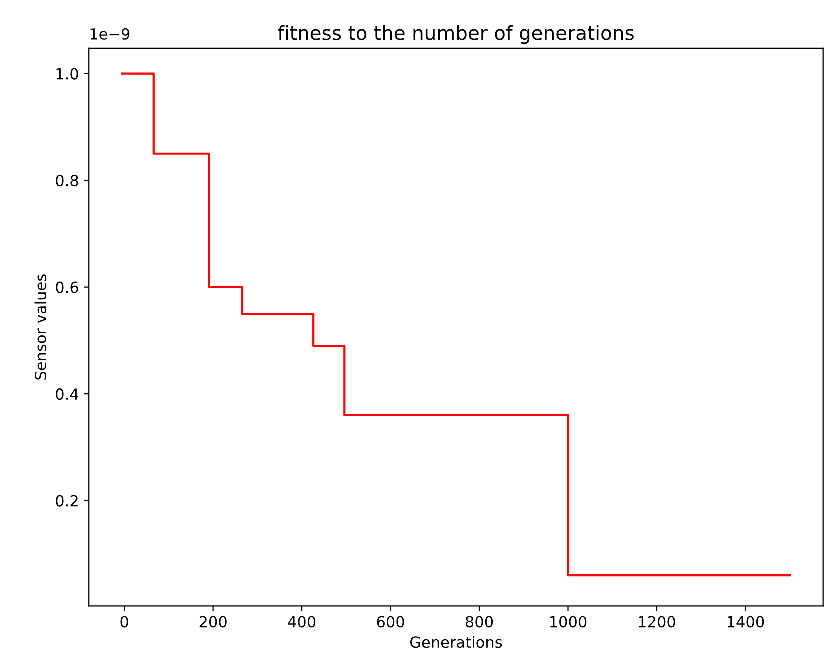 The height and width of the screenshot is (664, 825). I want to click on y-axis-title: Sensor values, so click(40, 327).